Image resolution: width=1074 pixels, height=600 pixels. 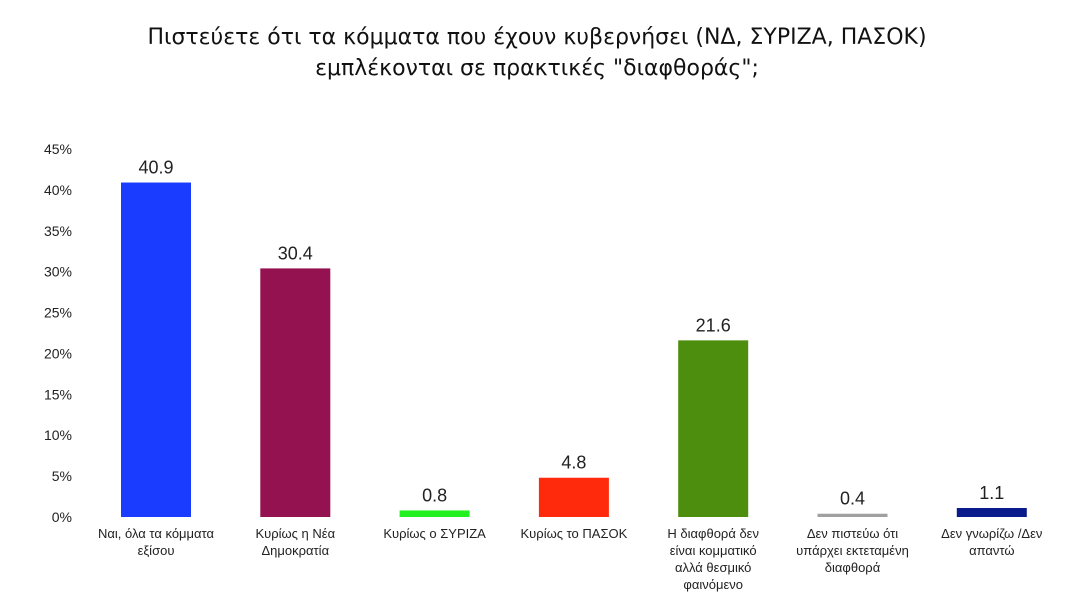 I want to click on y-tick-label: 0%, so click(x=62, y=517).